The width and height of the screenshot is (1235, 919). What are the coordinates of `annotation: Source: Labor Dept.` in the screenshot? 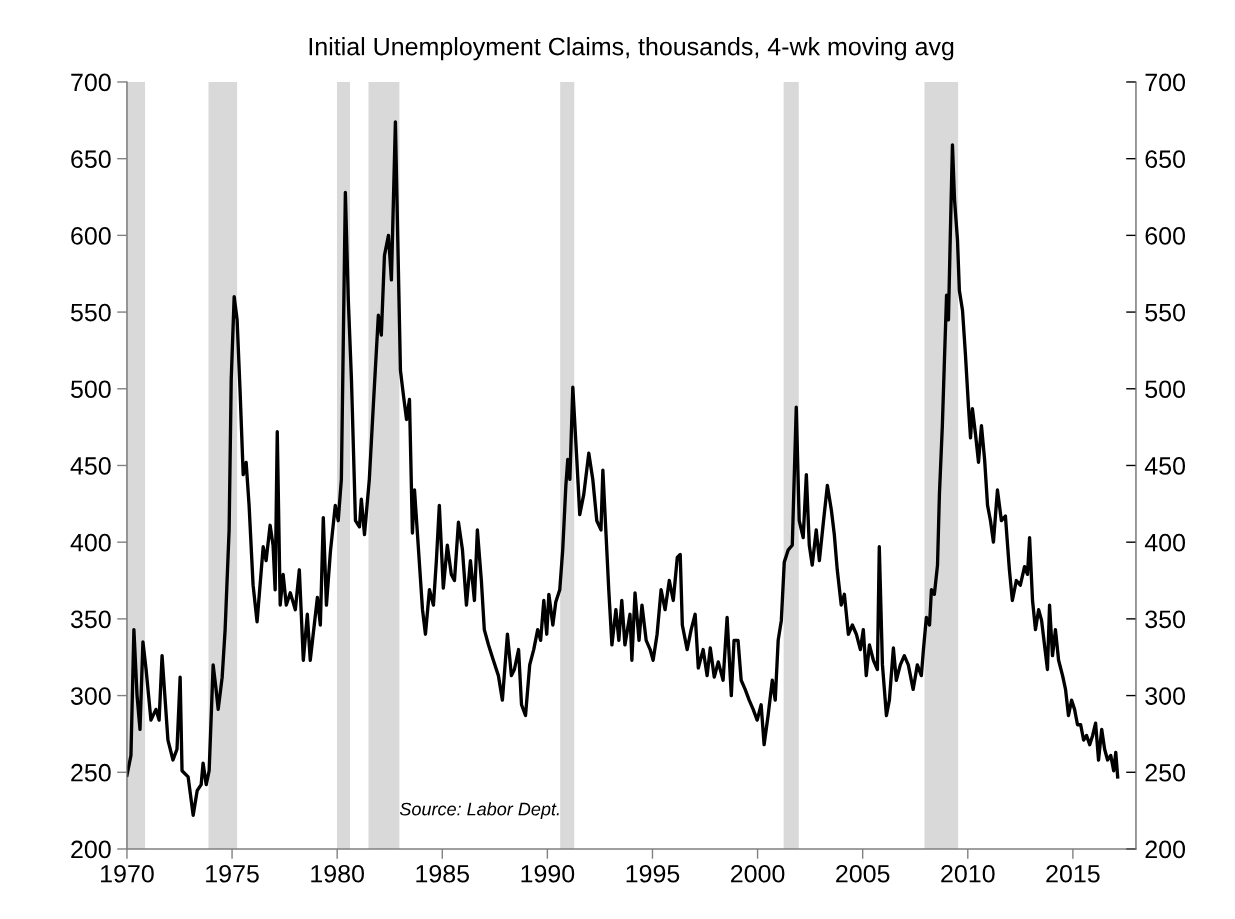 It's located at (479, 811).